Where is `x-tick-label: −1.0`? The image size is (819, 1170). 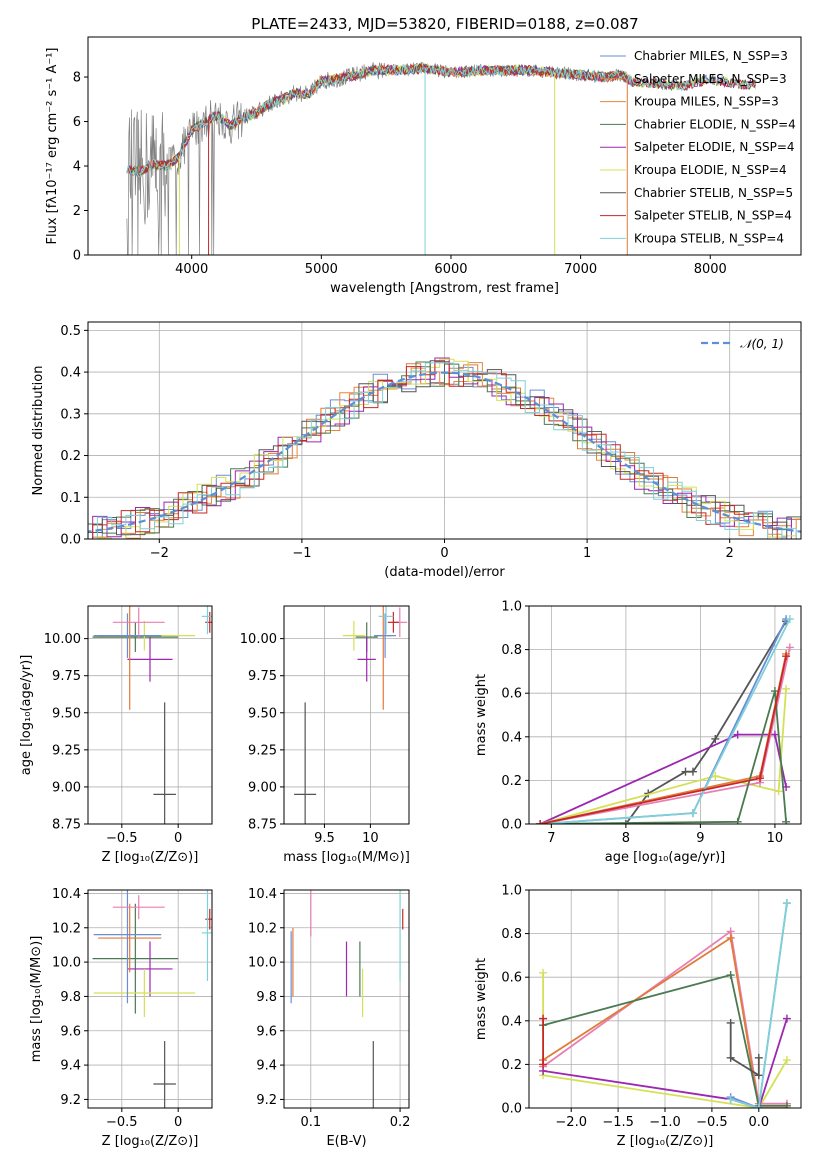 x-tick-label: −1.0 is located at coordinates (665, 1122).